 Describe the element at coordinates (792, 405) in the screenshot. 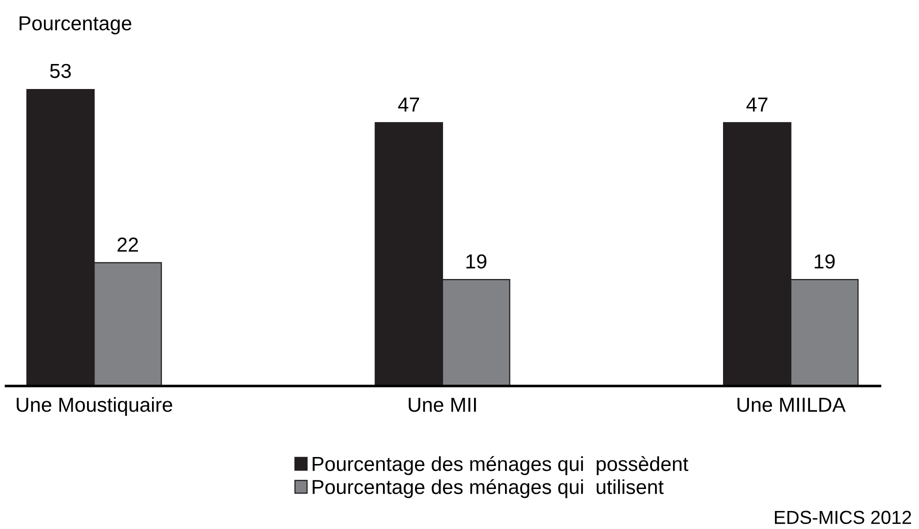

I see `x-tick-label: Une MIILDA` at that location.